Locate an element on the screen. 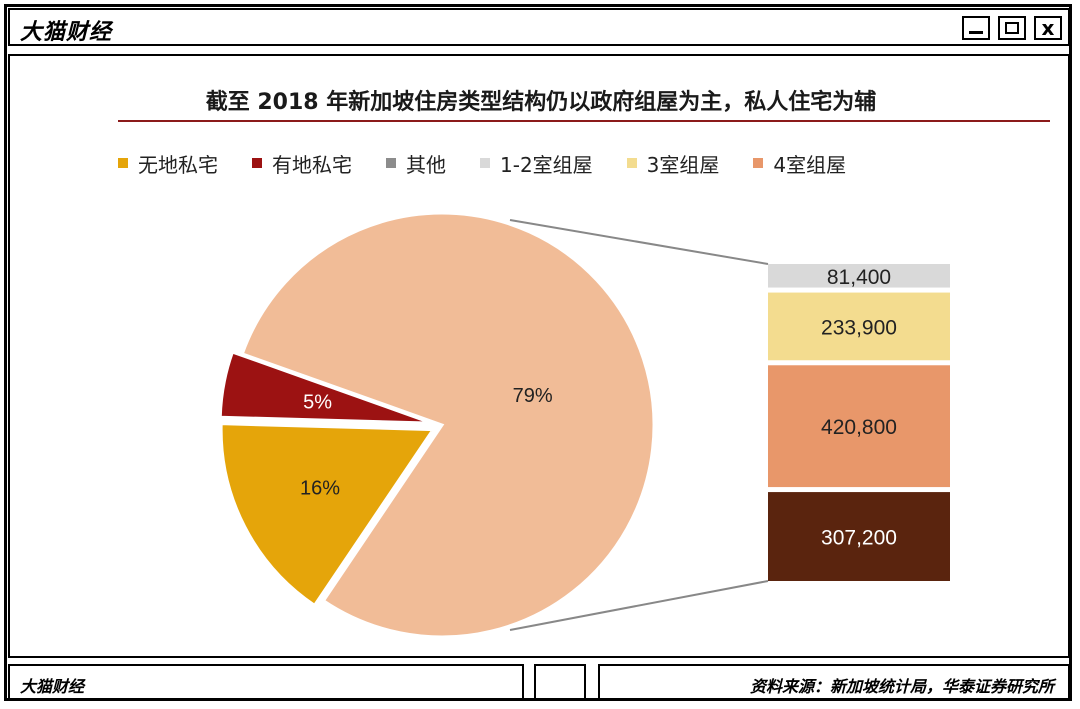  legend-item: 4室组屋 is located at coordinates (799, 163).